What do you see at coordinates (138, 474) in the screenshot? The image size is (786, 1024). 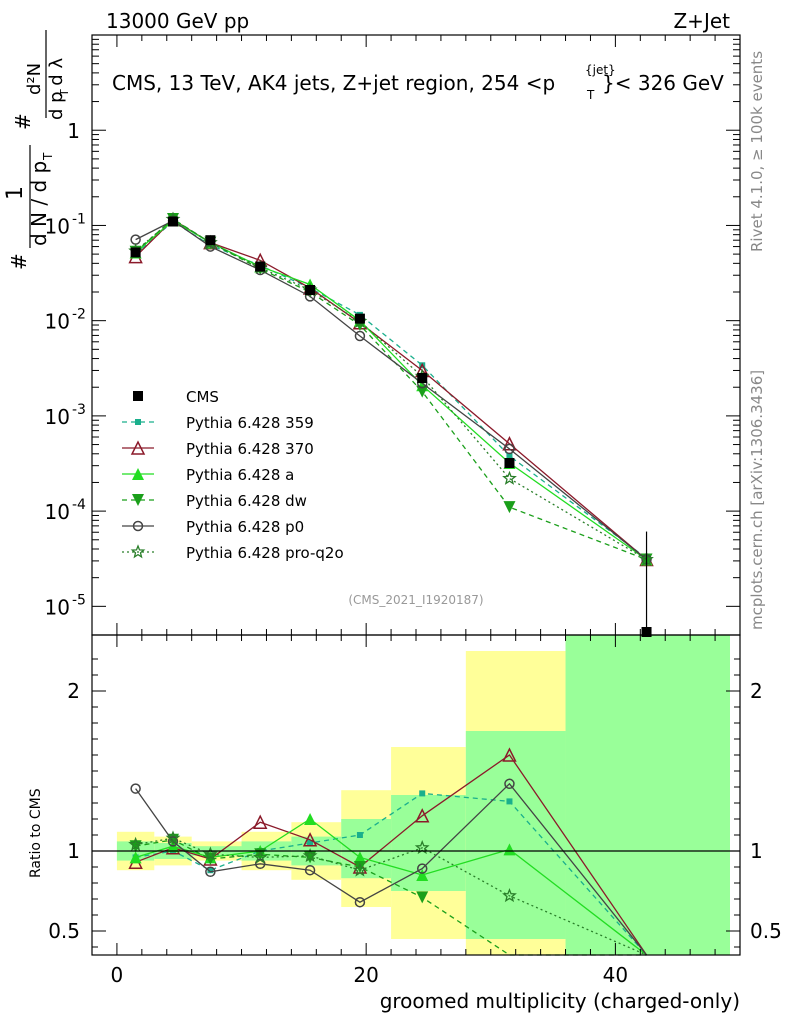 I see `legend-marker-pa` at bounding box center [138, 474].